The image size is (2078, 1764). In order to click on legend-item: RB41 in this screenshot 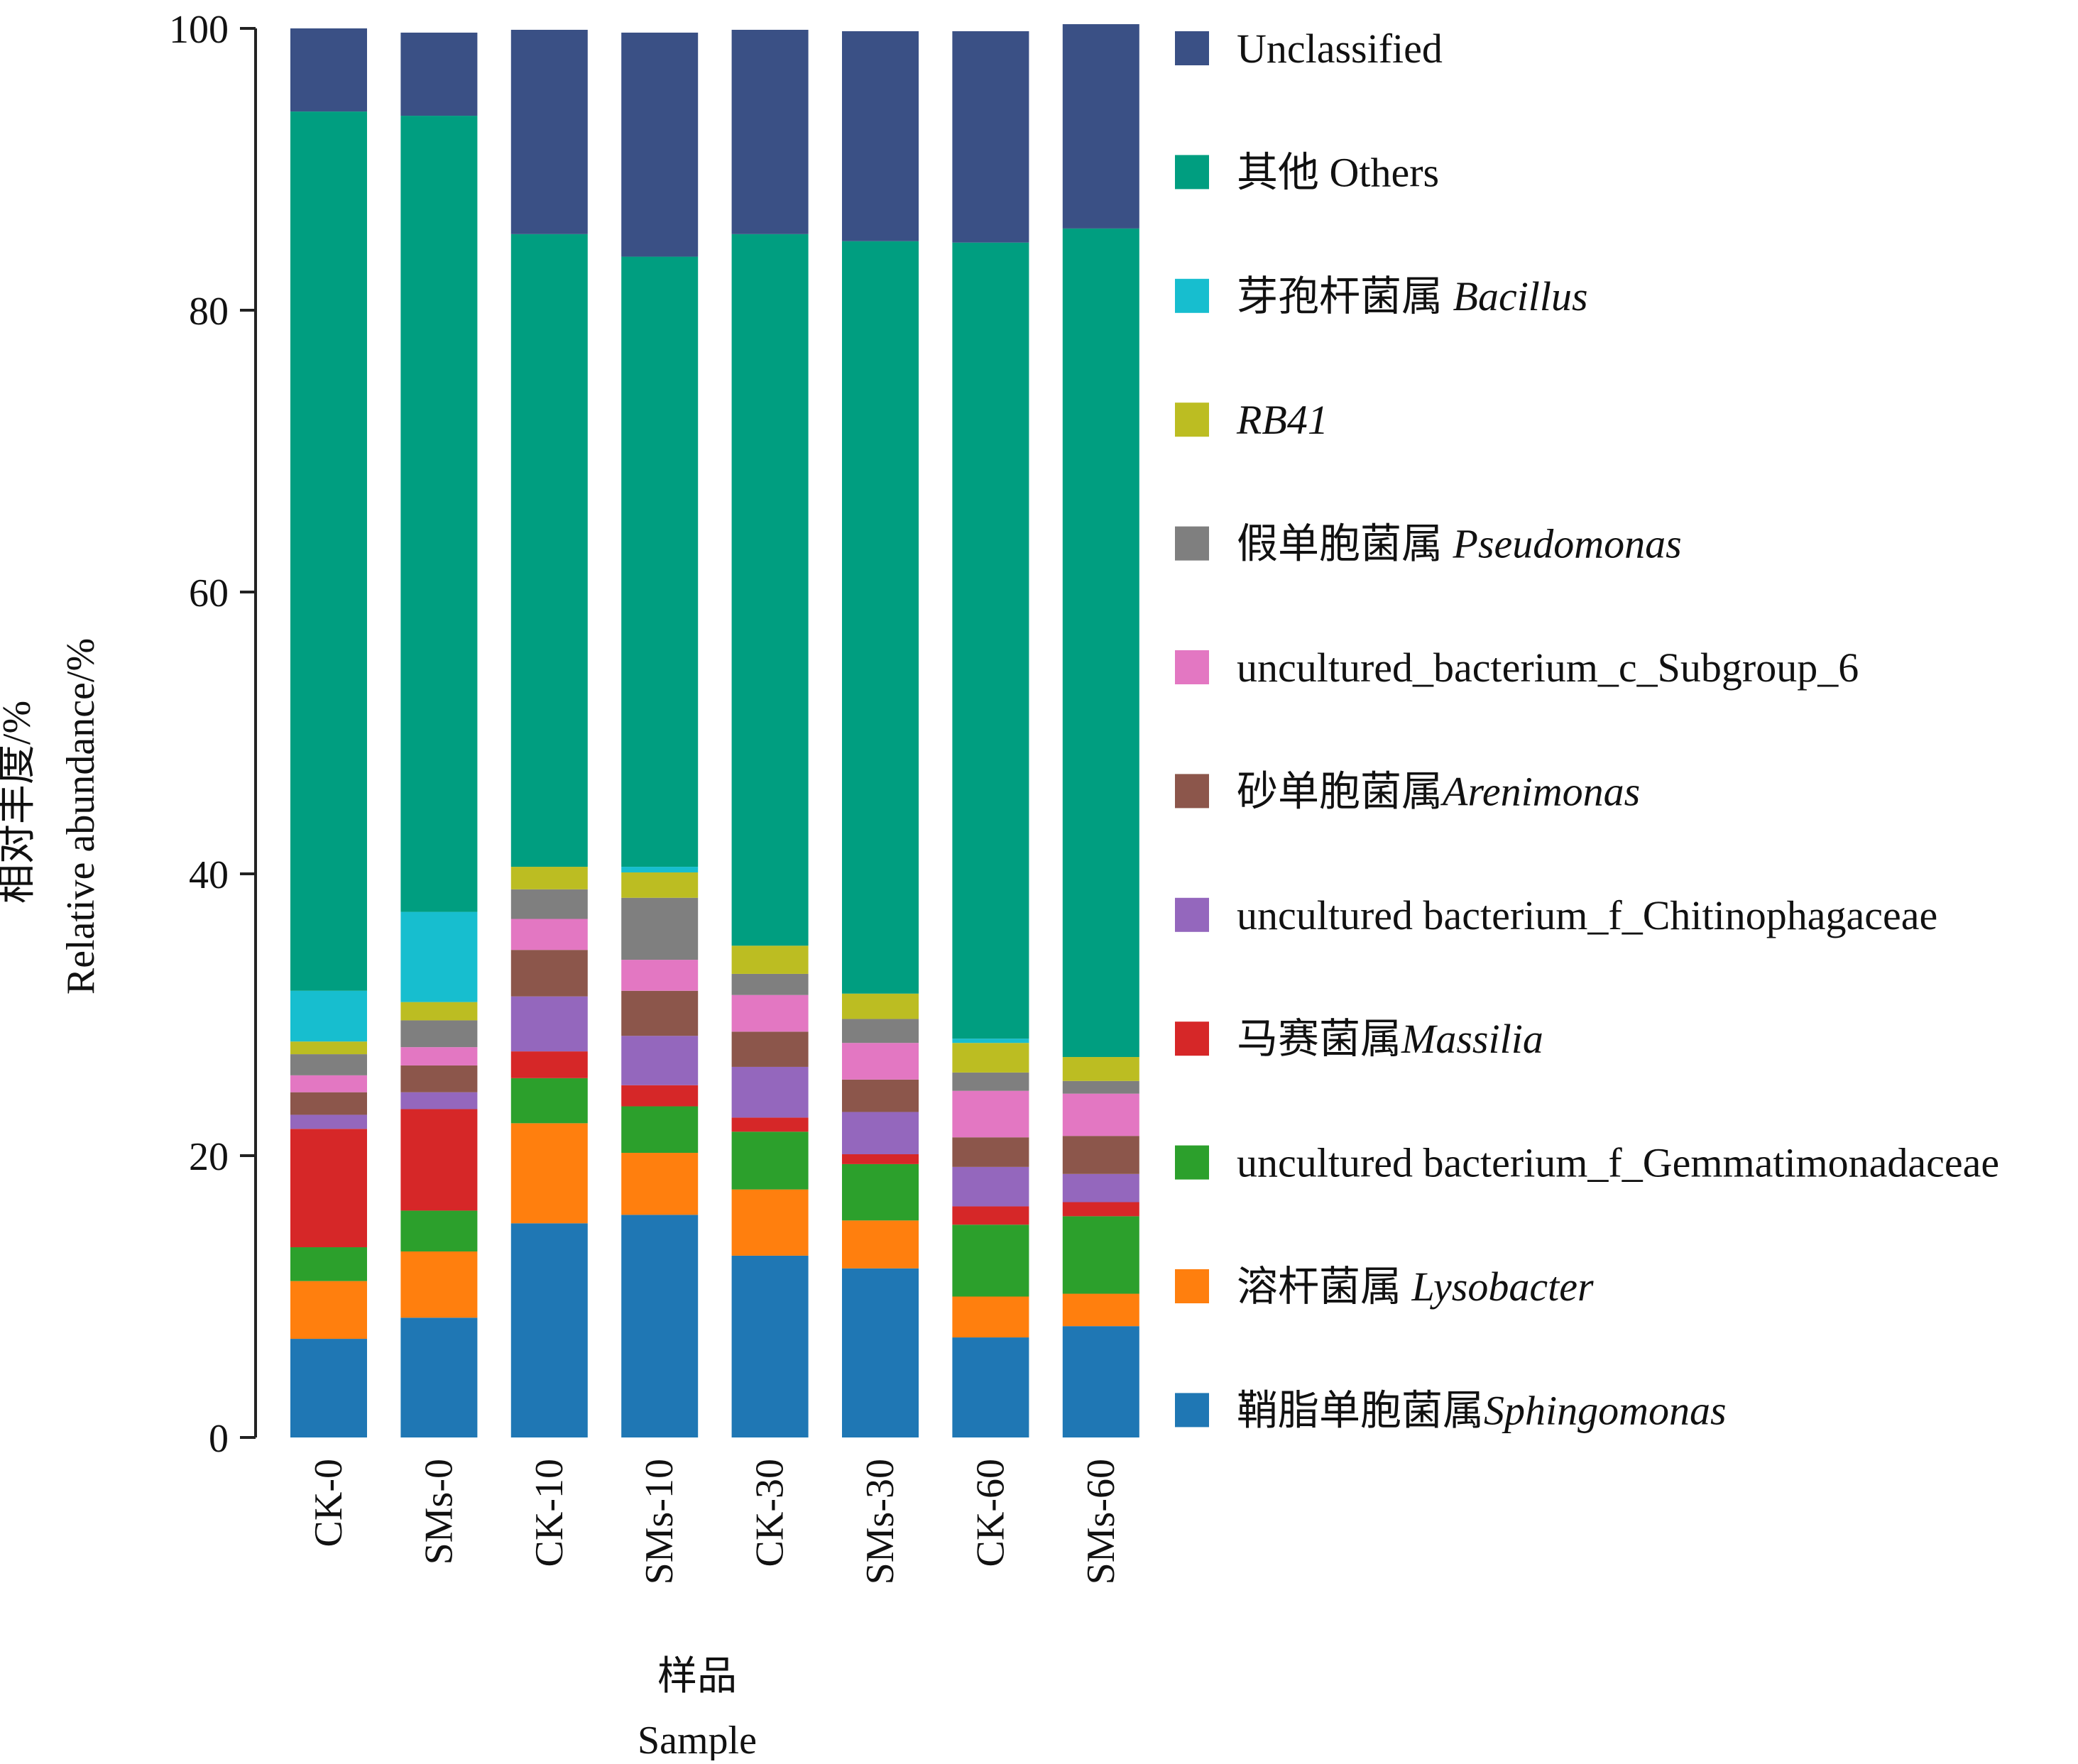, I will do `click(1251, 420)`.